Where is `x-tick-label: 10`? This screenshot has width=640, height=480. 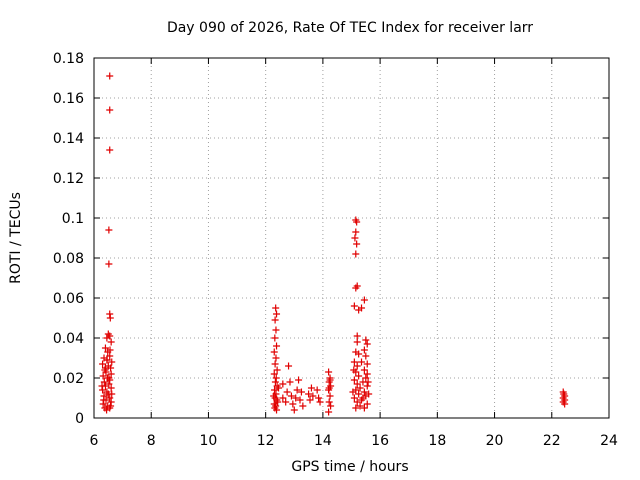
x-tick-label: 10 is located at coordinates (209, 441).